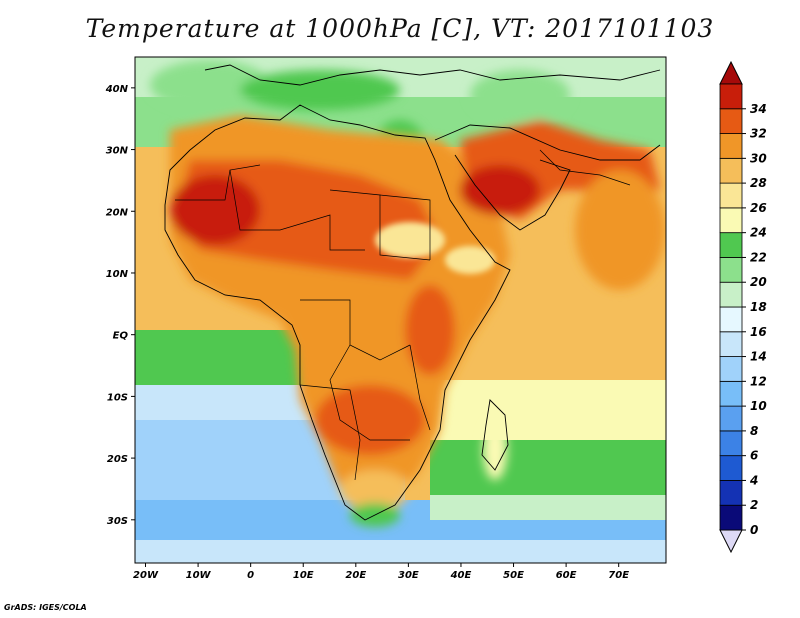  Describe the element at coordinates (117, 459) in the screenshot. I see `lat-tick-label: 20S` at that location.